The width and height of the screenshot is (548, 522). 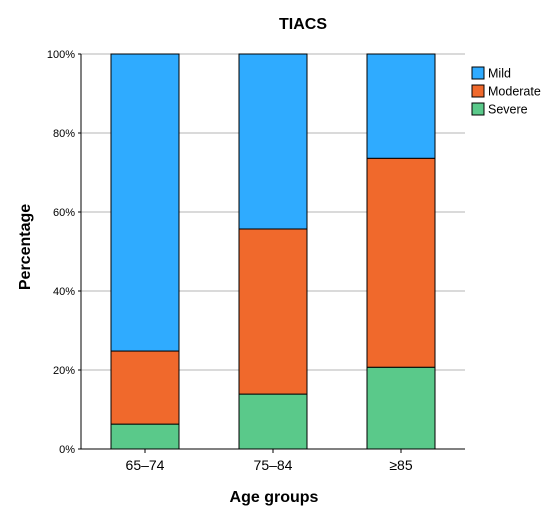 What do you see at coordinates (25, 247) in the screenshot?
I see `y-axis-title: Percentage` at bounding box center [25, 247].